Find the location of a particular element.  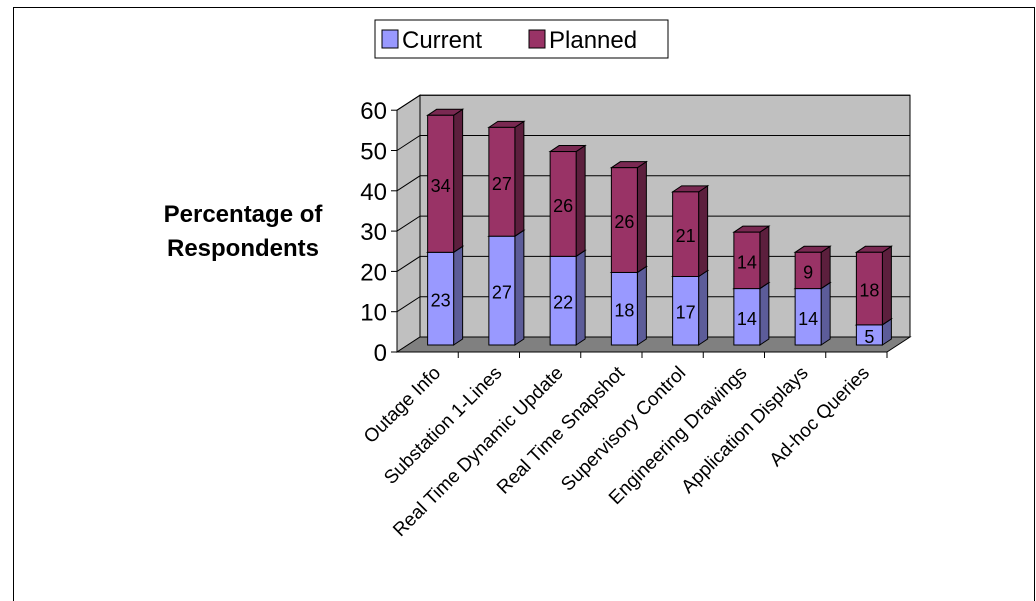

data-label: 23 is located at coordinates (441, 301).